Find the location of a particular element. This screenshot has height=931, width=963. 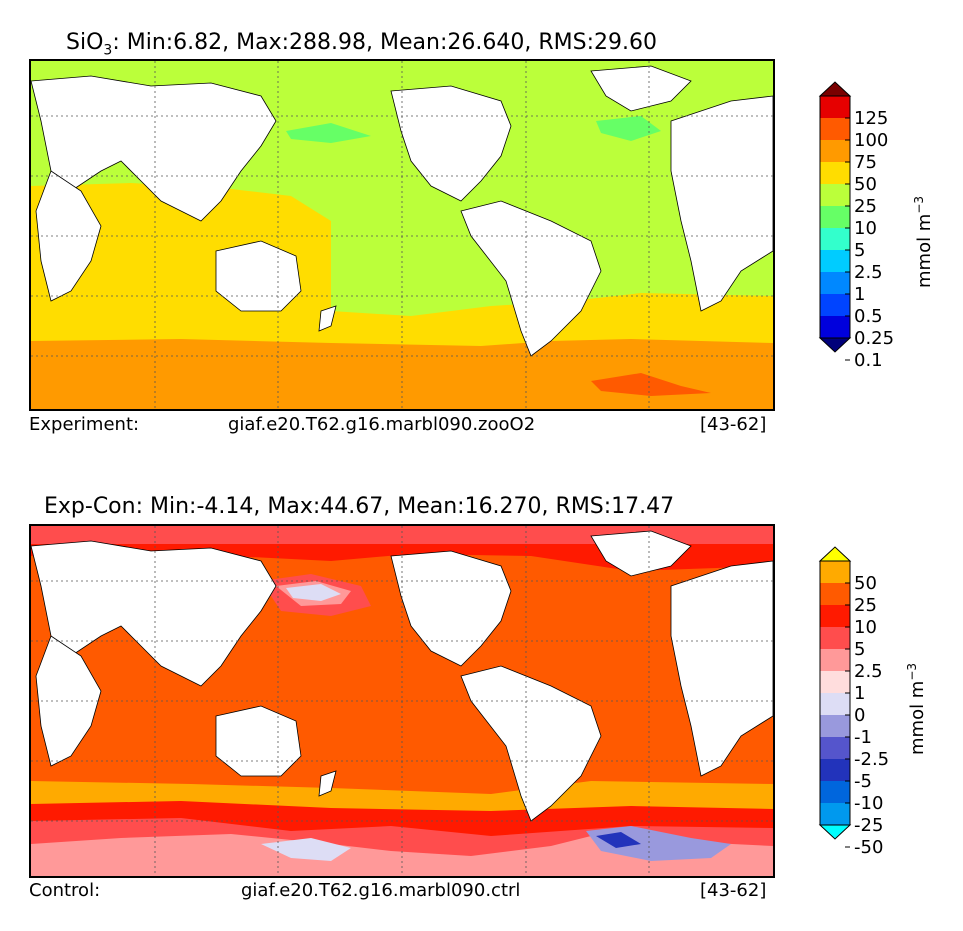

top-colorbar-bottom-extension is located at coordinates (835, 345).